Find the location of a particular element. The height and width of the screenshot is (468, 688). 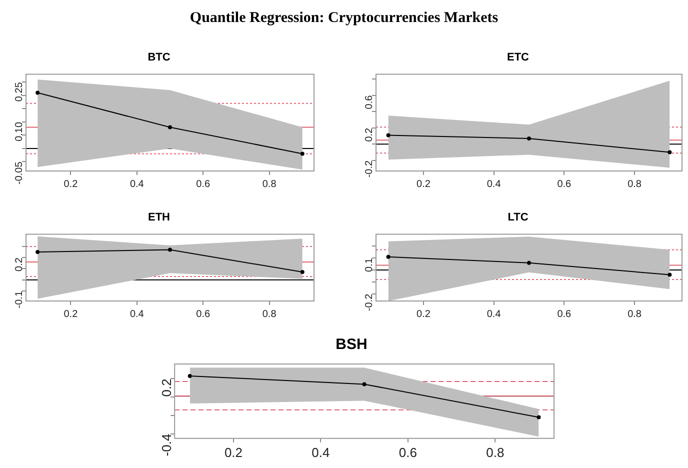

text: Quantile Regression: Cryptocurrencies Markets is located at coordinates (344, 18).